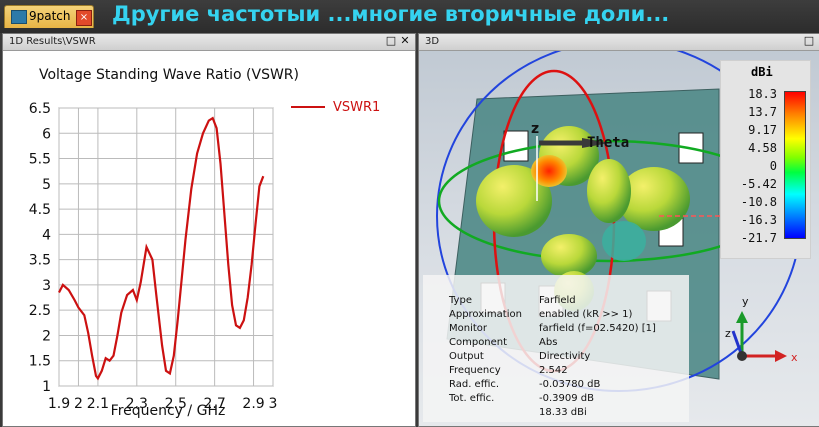 The height and width of the screenshot is (427, 819). I want to click on info-label: Tot. effic., so click(472, 398).